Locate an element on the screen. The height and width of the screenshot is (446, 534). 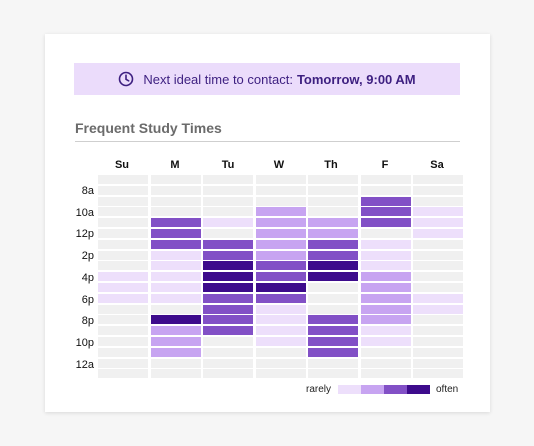
hour-label-4p: 4p is located at coordinates (87, 277).